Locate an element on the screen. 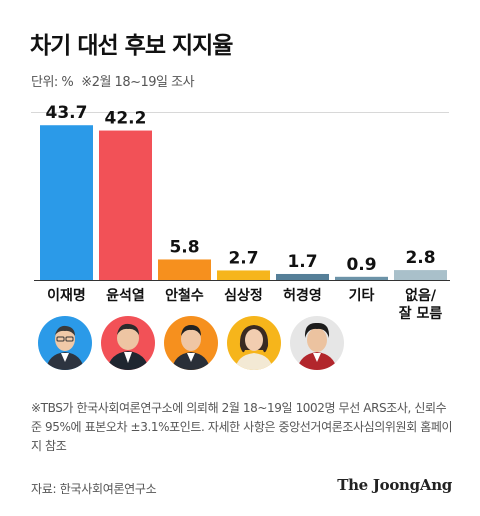  candidate-photo-huh is located at coordinates (317, 343).